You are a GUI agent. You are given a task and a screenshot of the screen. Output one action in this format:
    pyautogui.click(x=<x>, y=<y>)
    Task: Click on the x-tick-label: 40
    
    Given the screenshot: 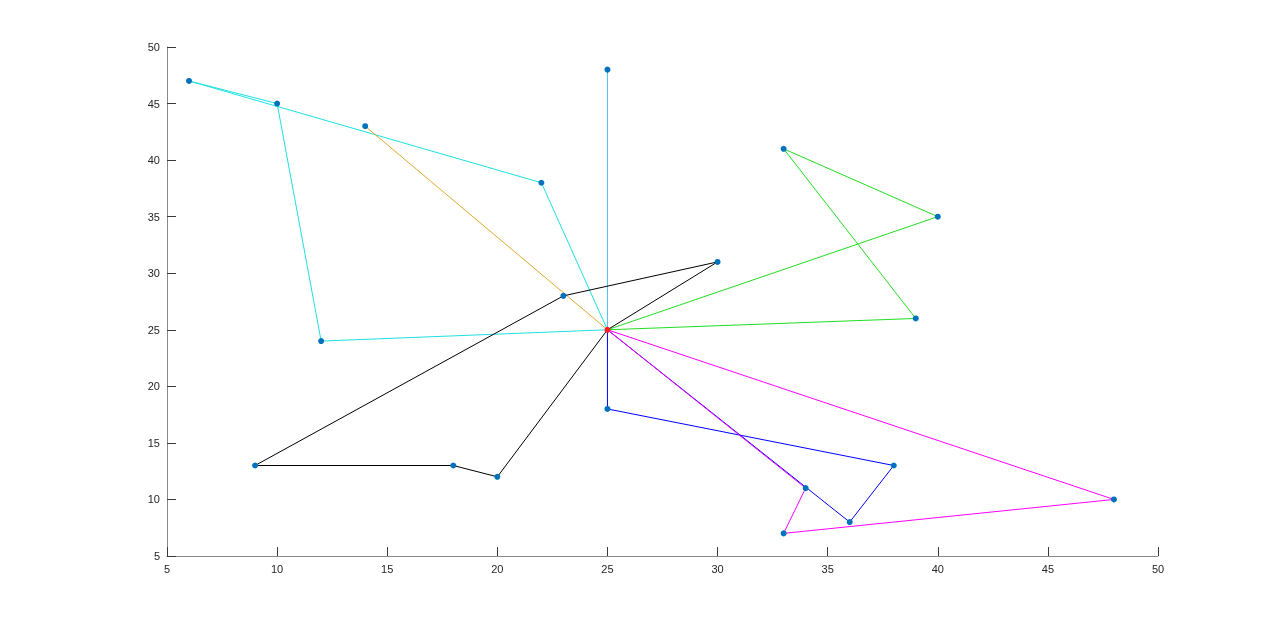 What is the action you would take?
    pyautogui.click(x=937, y=568)
    